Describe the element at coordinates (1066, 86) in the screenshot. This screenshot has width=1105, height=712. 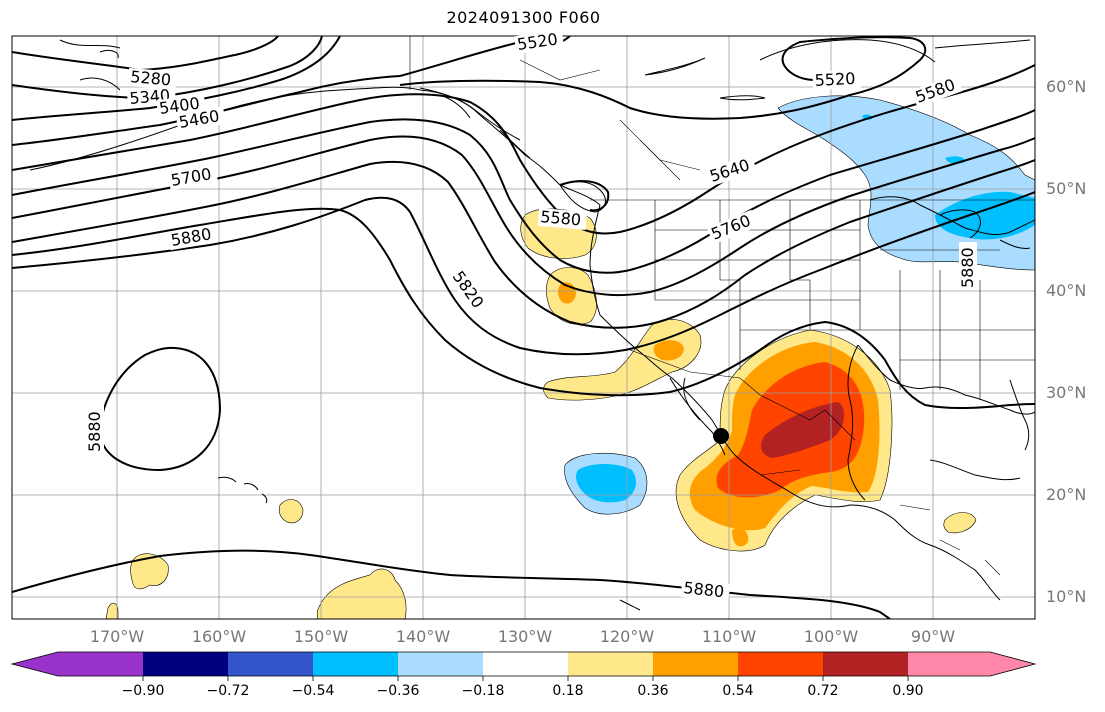
I see `latitude-label: 60°N` at that location.